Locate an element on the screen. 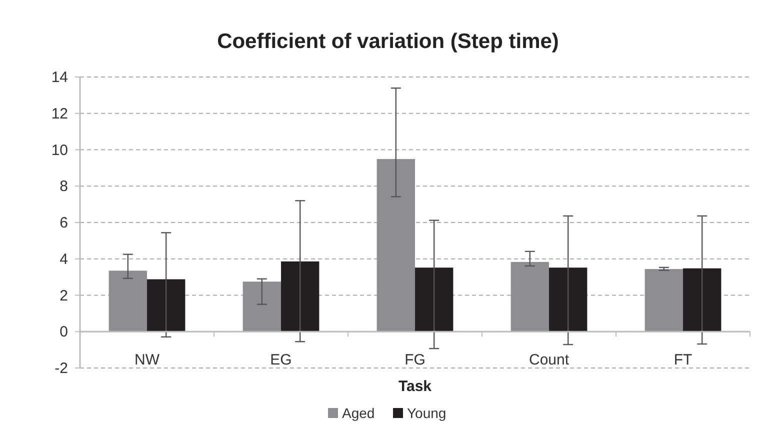 The height and width of the screenshot is (426, 760). y-tick-label: 12 is located at coordinates (59, 113).